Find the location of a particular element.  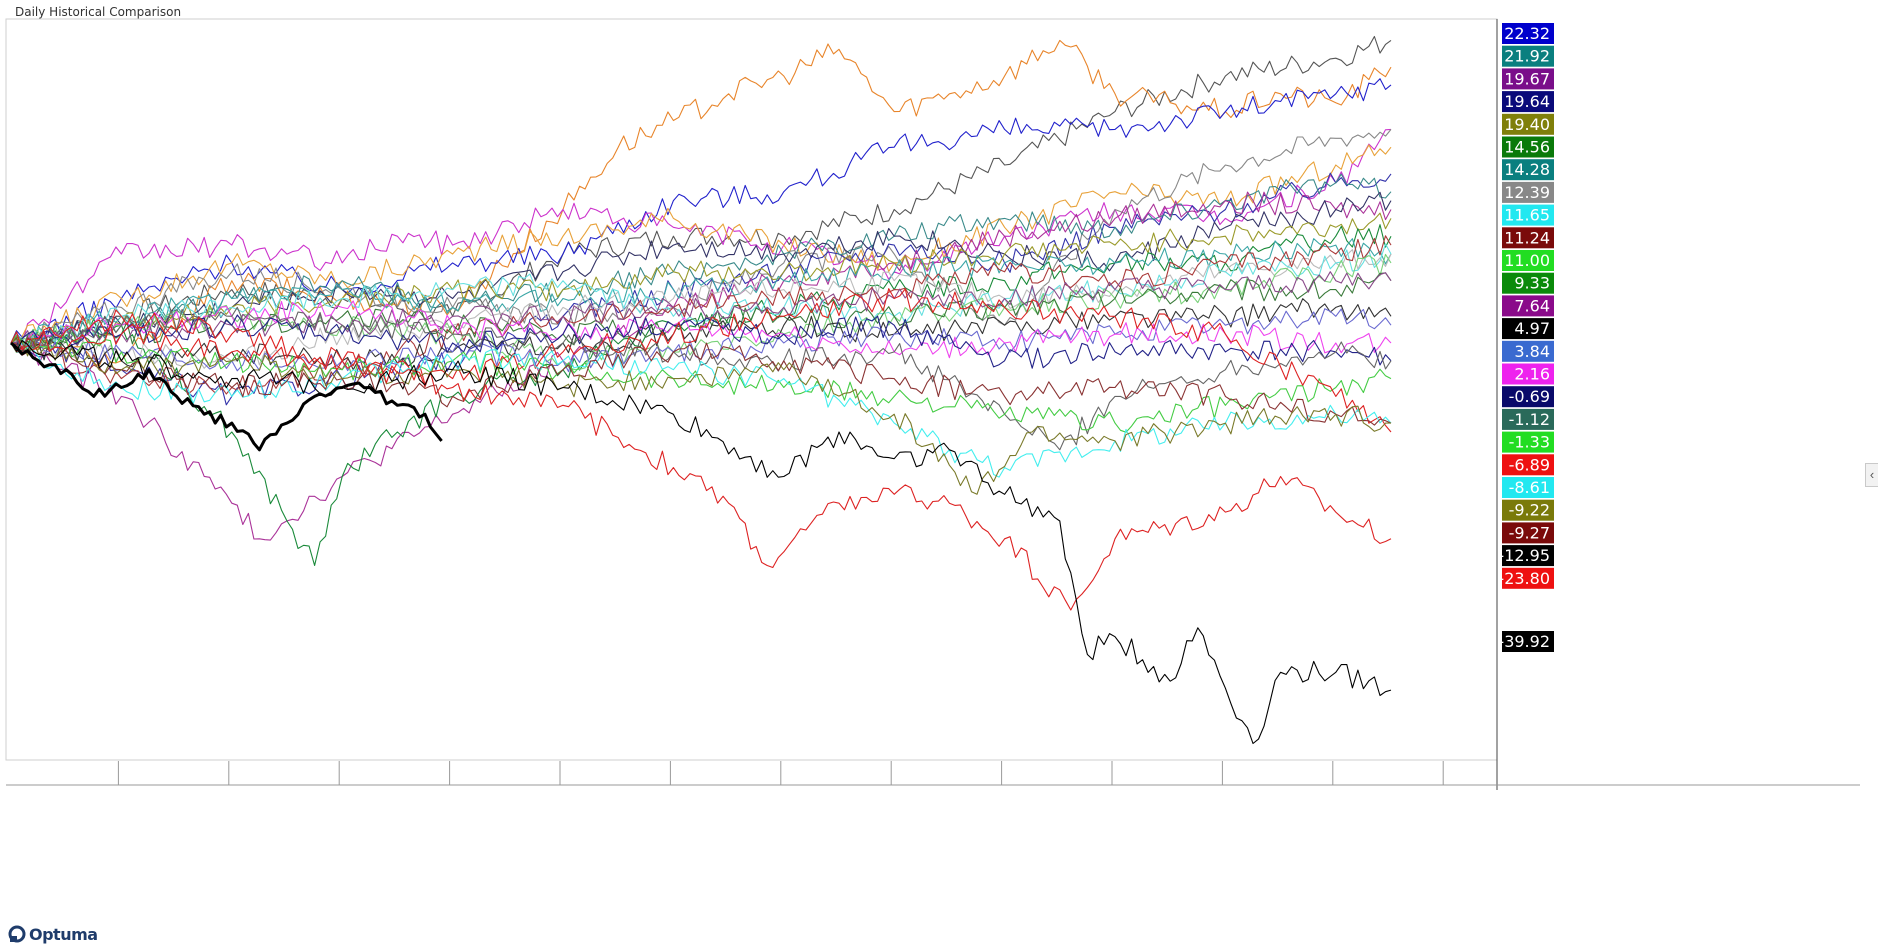

value-badge-label: 7.64 is located at coordinates (1532, 305).